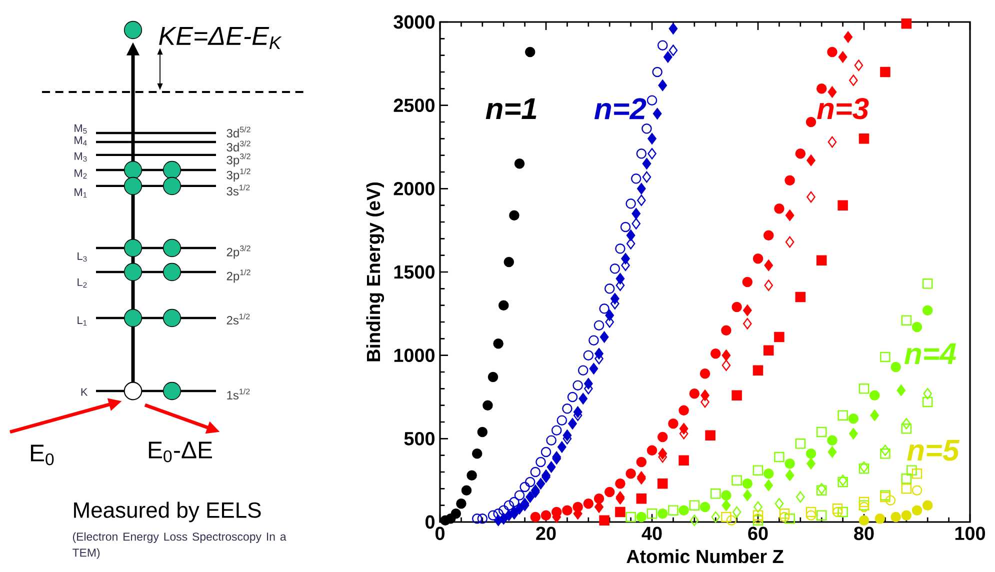 Image resolution: width=995 pixels, height=572 pixels. I want to click on y-tick-label: 1500, so click(414, 272).